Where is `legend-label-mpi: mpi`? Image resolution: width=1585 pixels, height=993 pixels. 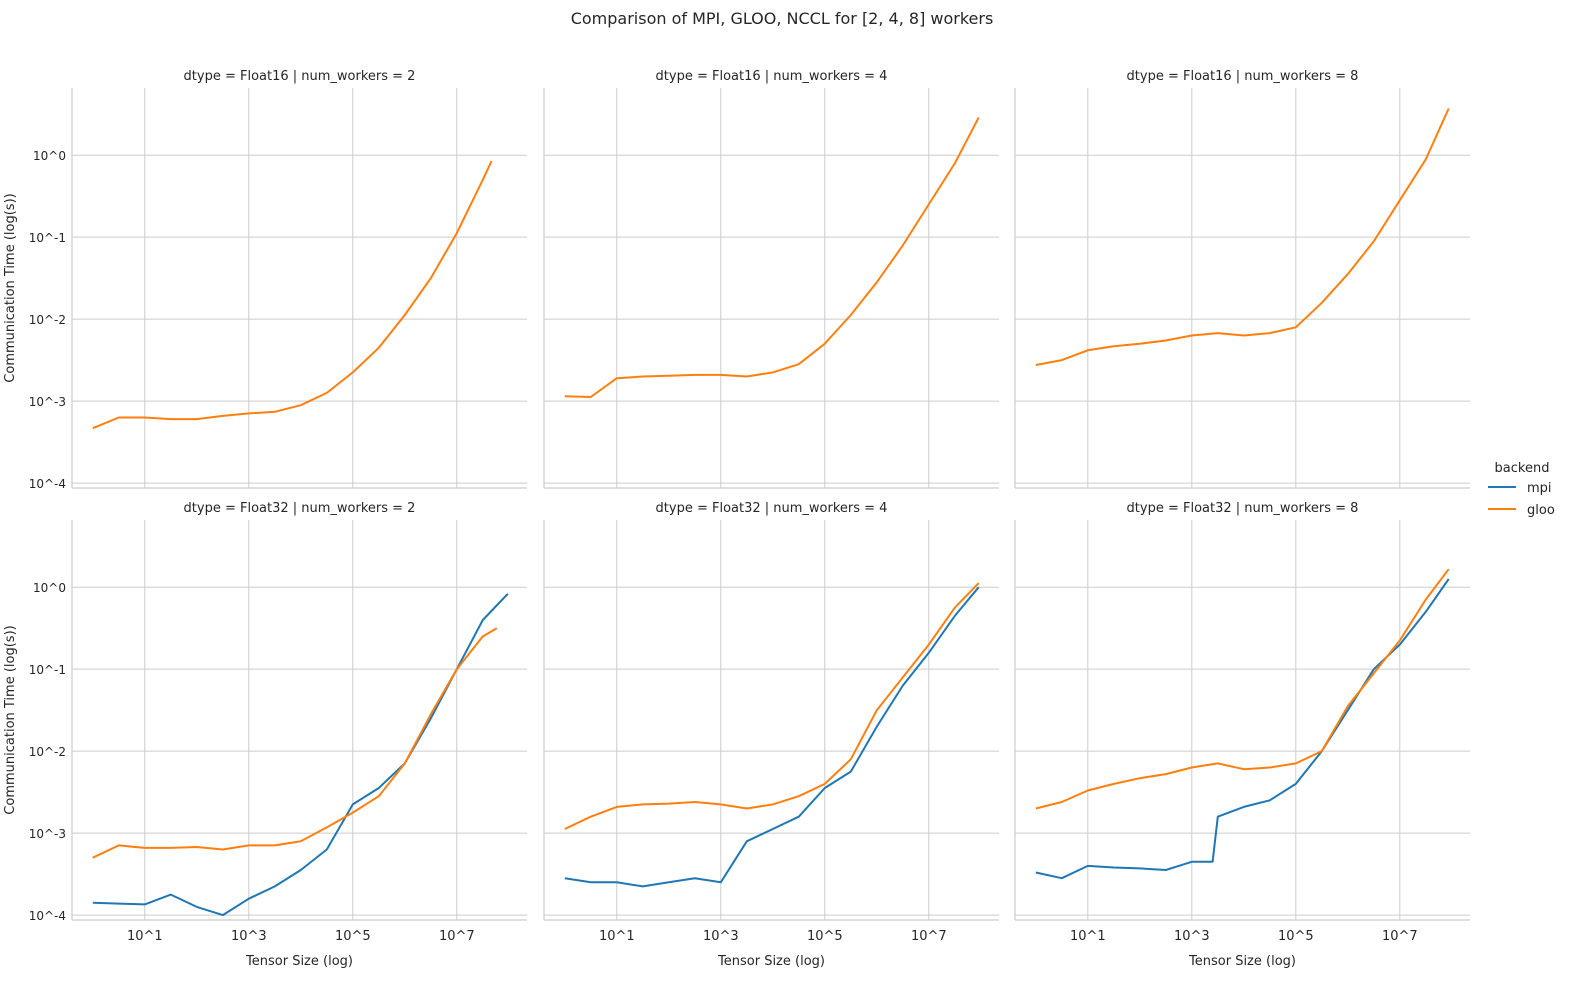 legend-label-mpi: mpi is located at coordinates (1539, 488).